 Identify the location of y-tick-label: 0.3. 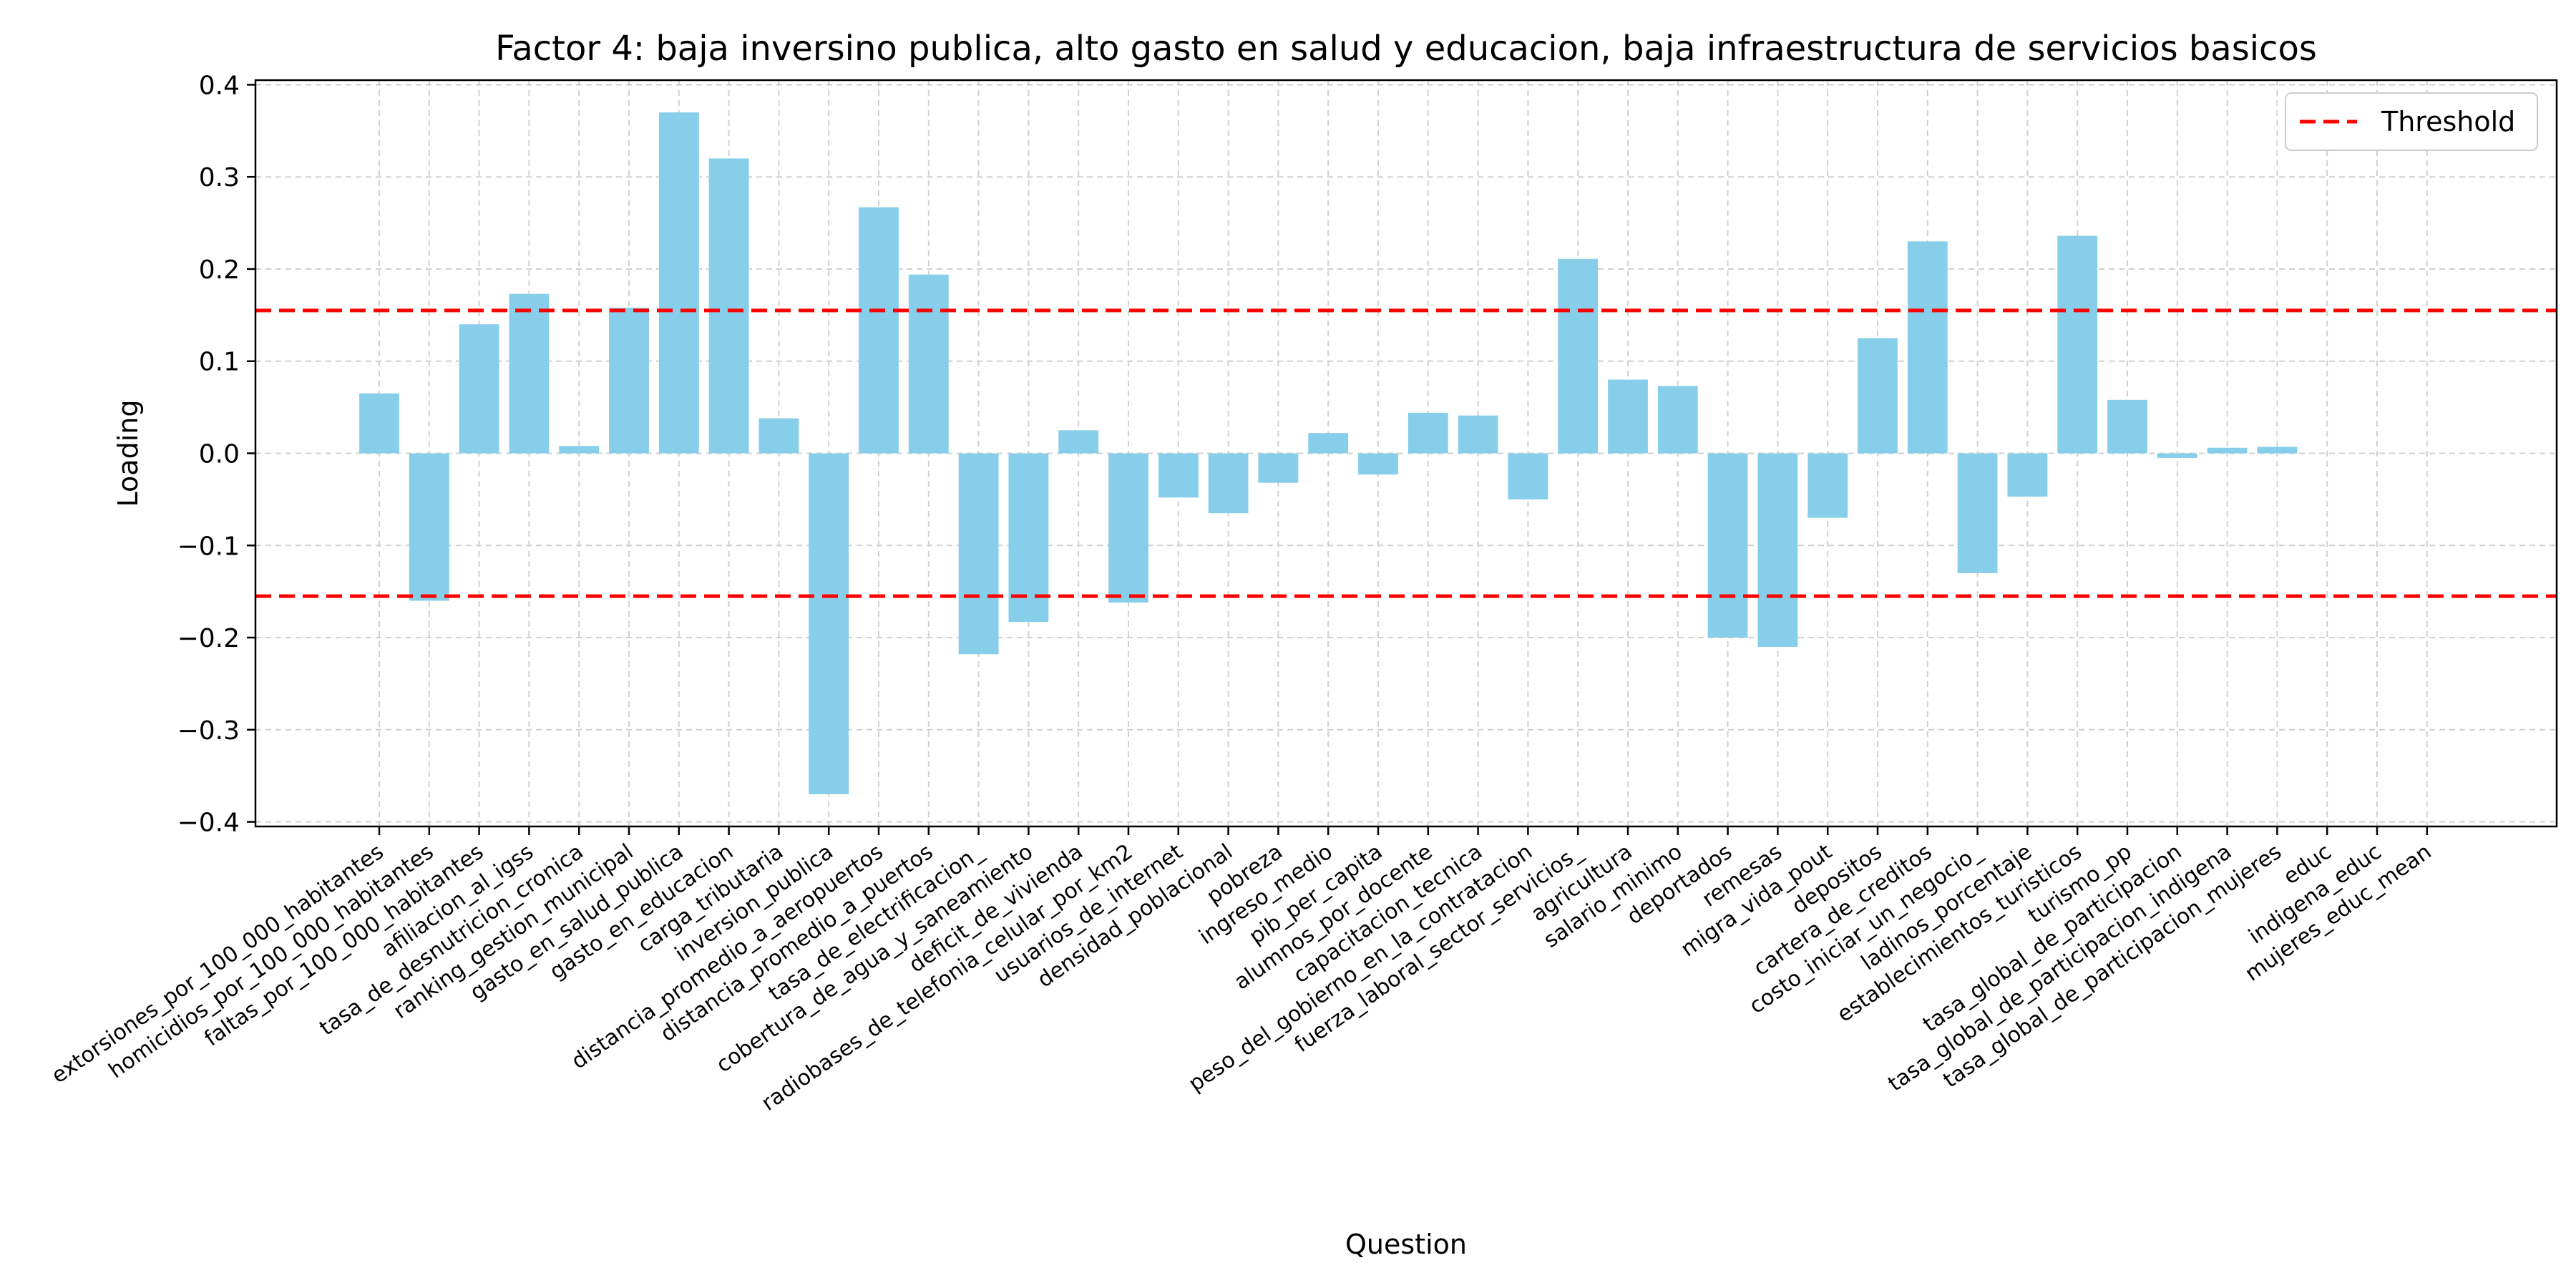
(219, 177).